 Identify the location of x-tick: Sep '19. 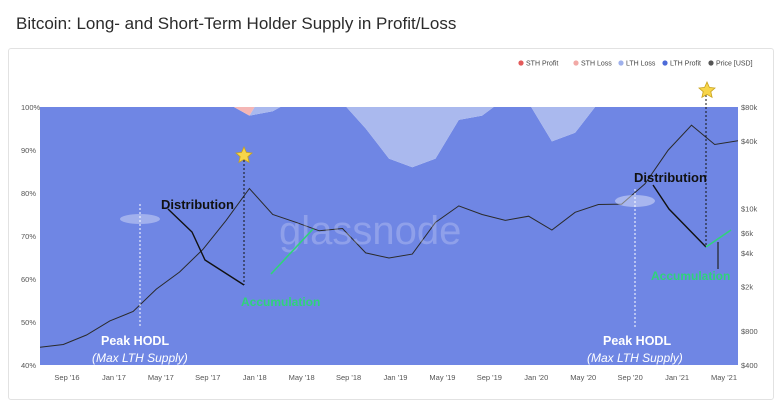
(489, 377).